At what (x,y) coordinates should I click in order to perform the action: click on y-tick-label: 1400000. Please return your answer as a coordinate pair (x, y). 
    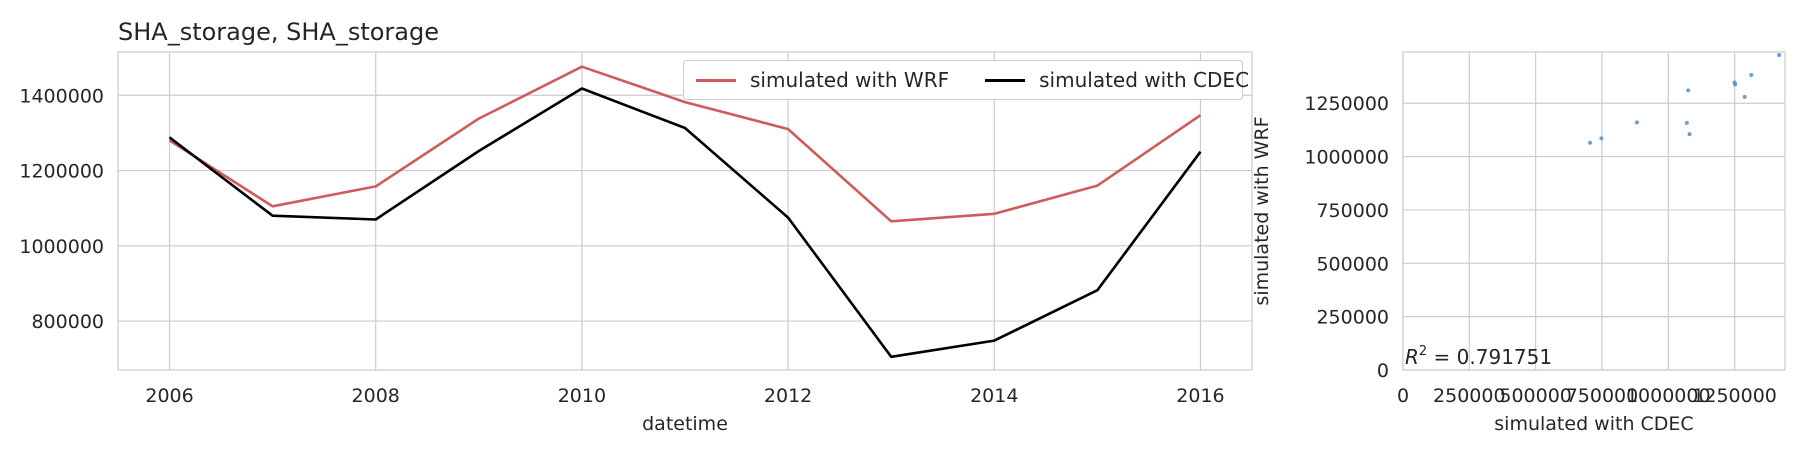
    Looking at the image, I should click on (61, 96).